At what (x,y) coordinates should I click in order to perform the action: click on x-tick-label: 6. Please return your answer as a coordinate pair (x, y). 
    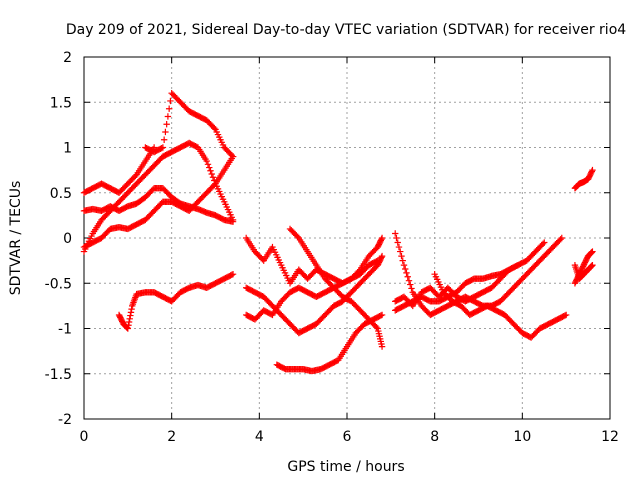
    Looking at the image, I should click on (347, 437).